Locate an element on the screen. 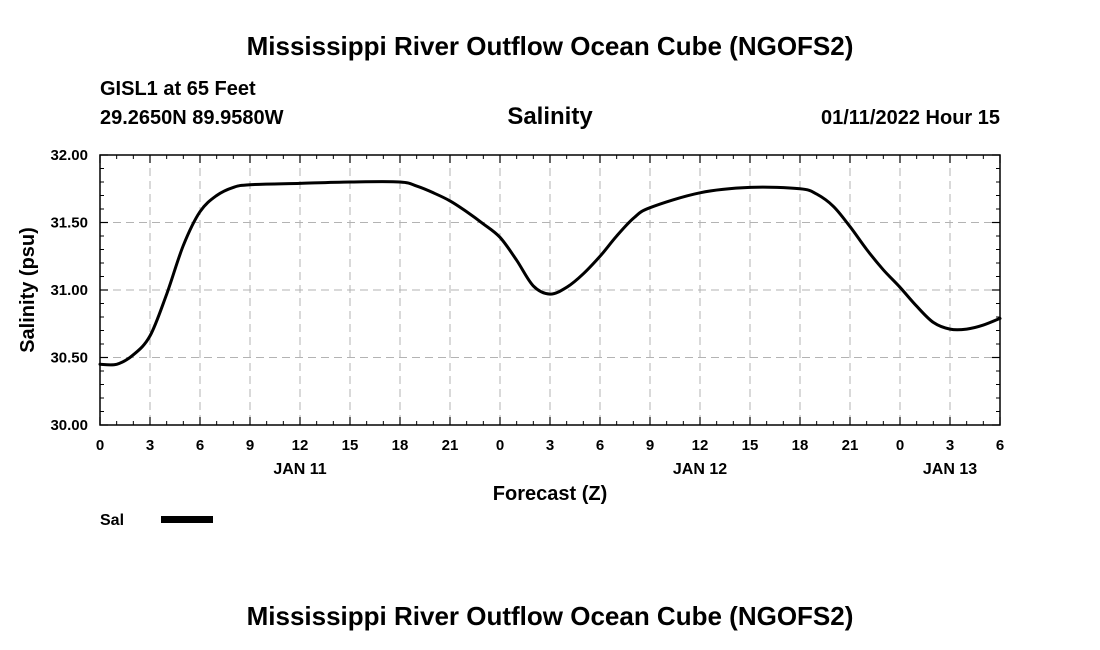 Image resolution: width=1100 pixels, height=650 pixels. legend-label: Sal is located at coordinates (112, 520).